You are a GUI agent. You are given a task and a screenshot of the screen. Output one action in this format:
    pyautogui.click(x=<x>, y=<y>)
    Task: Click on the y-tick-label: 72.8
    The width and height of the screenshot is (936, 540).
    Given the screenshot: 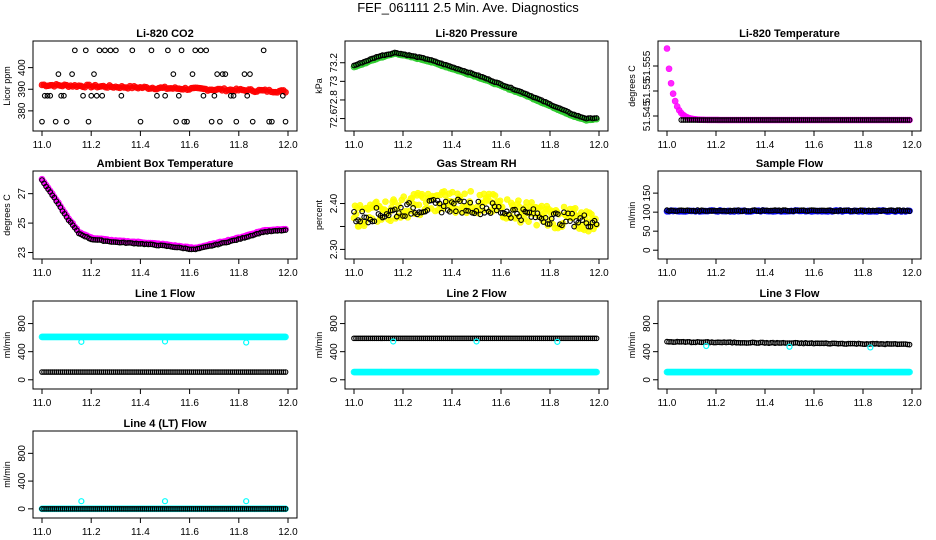 What is the action you would take?
    pyautogui.click(x=334, y=100)
    